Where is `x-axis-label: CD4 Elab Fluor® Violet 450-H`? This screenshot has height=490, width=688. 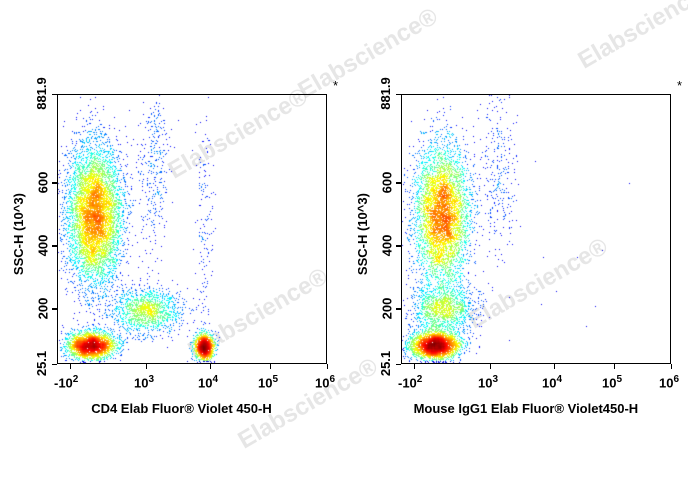
x-axis-label: CD4 Elab Fluor® Violet 450-H is located at coordinates (181, 408).